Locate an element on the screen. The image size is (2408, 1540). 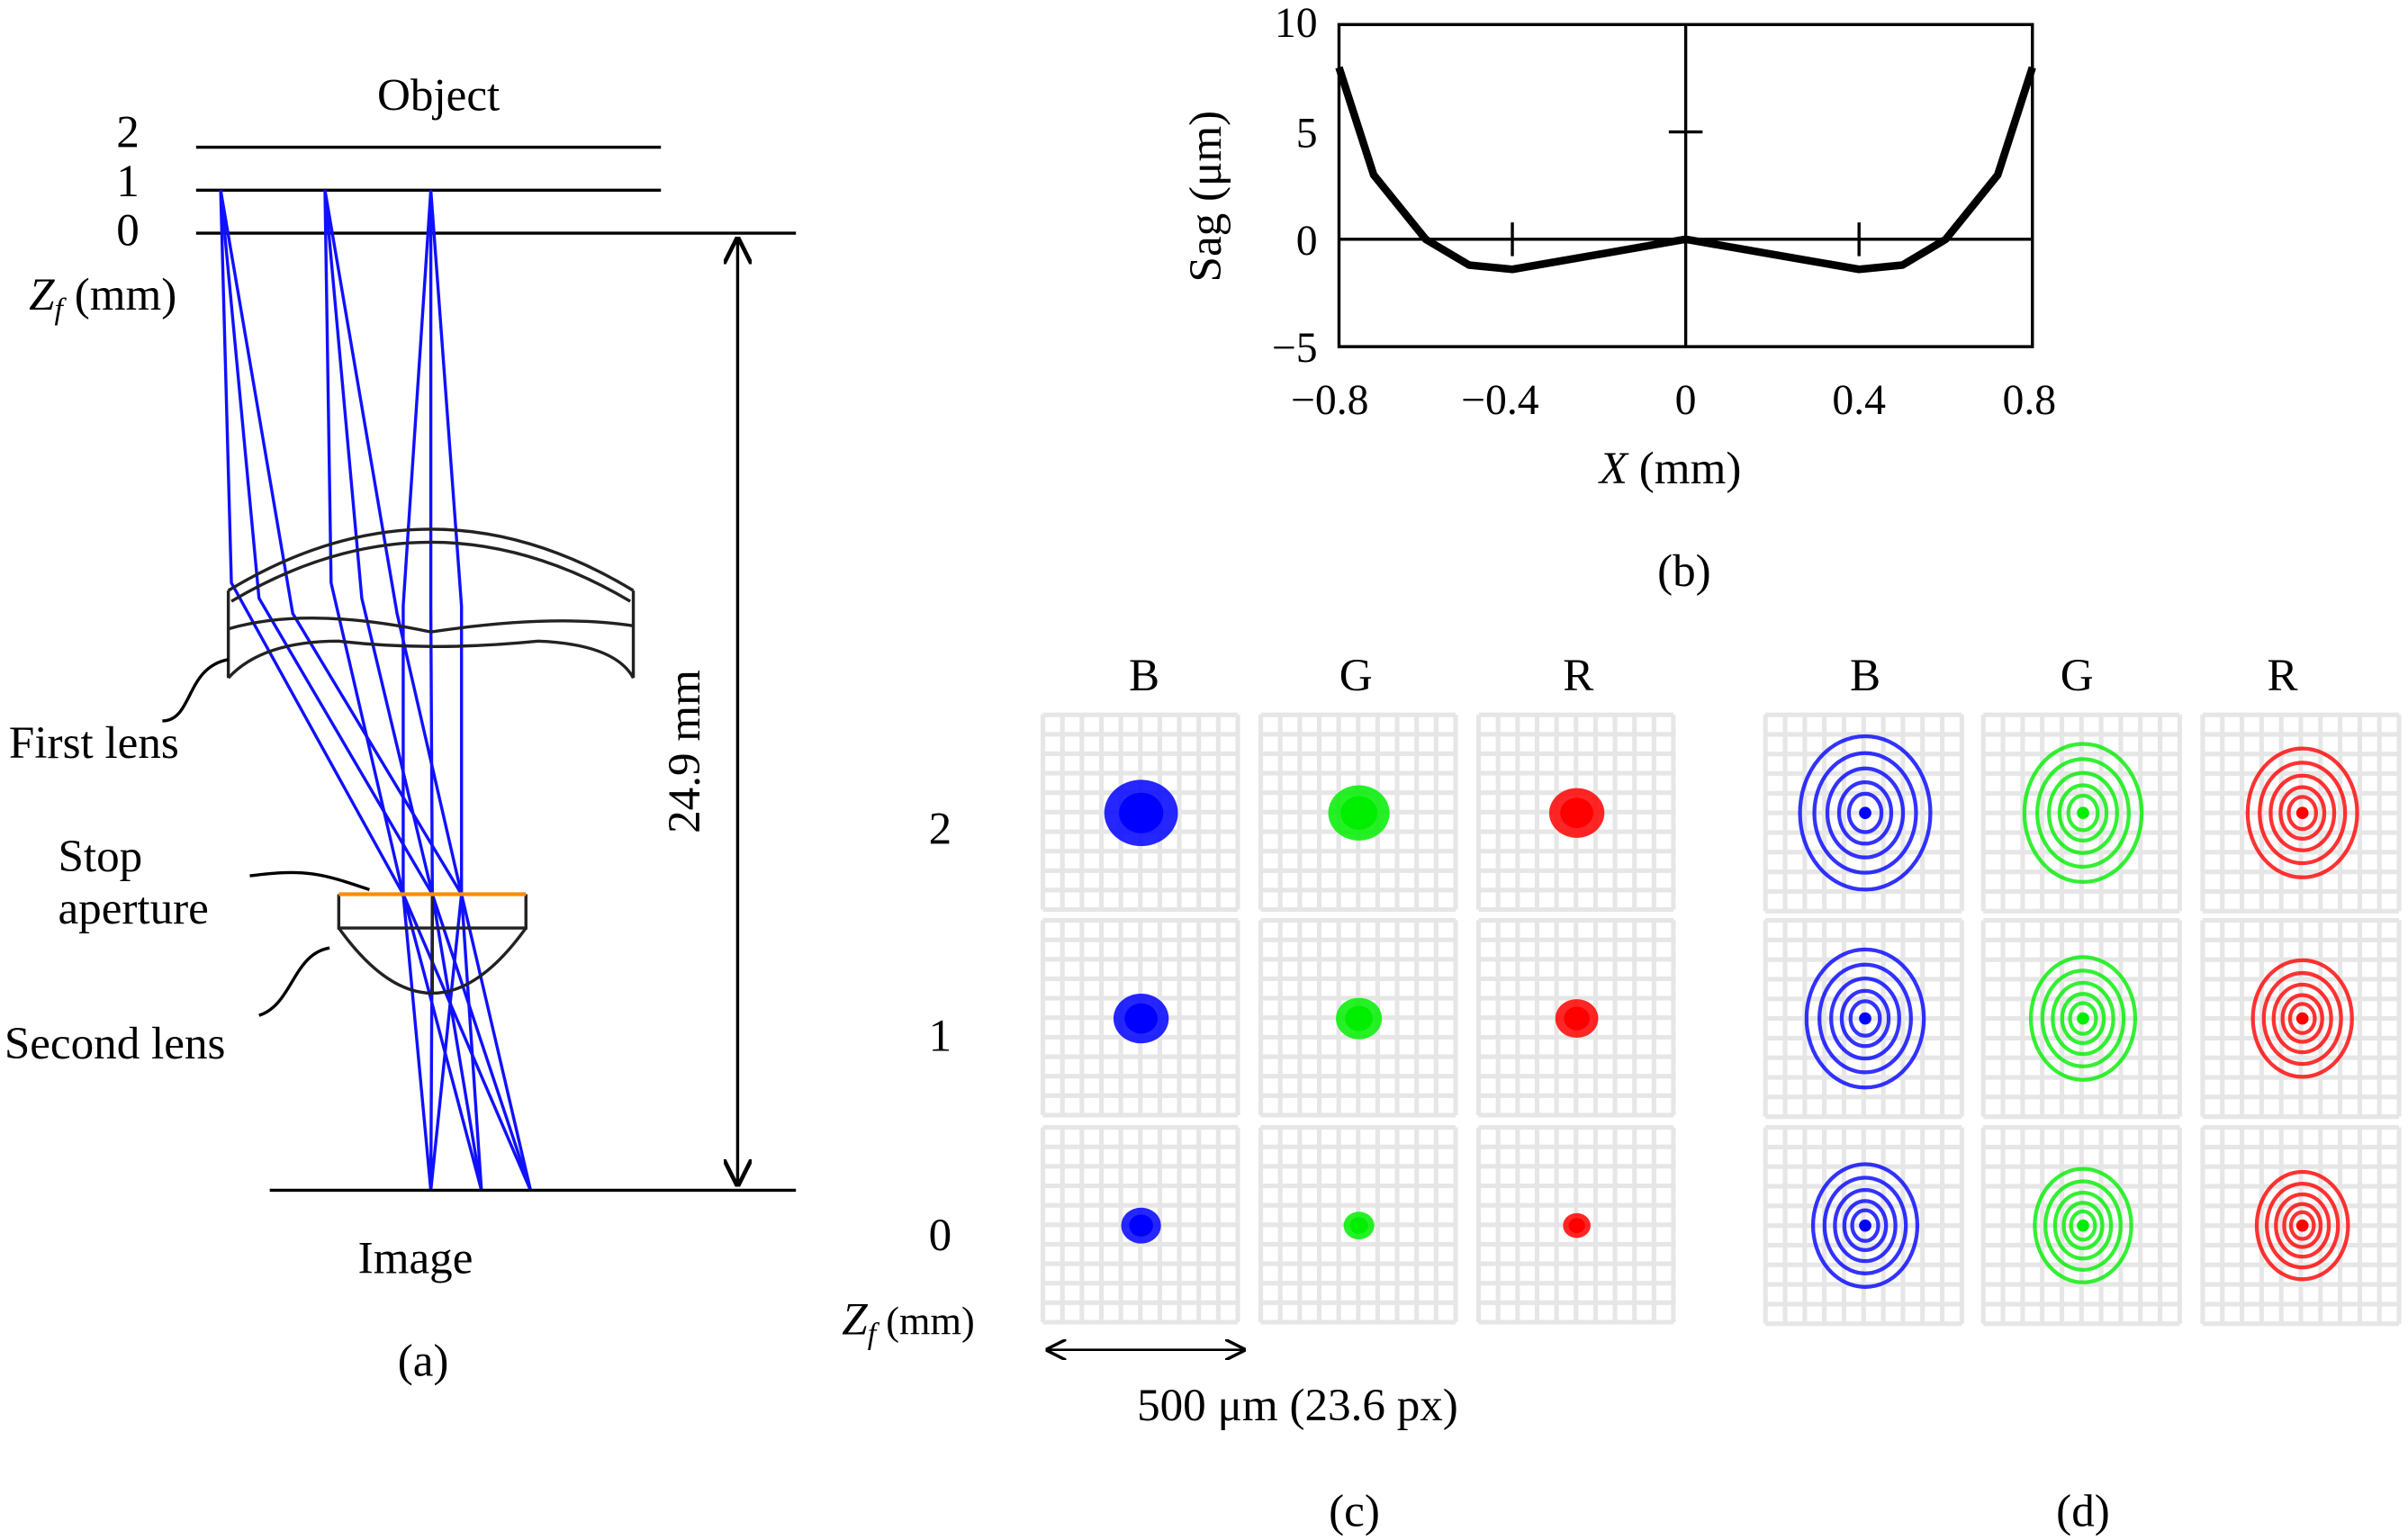
image-label: Image is located at coordinates (416, 1257).